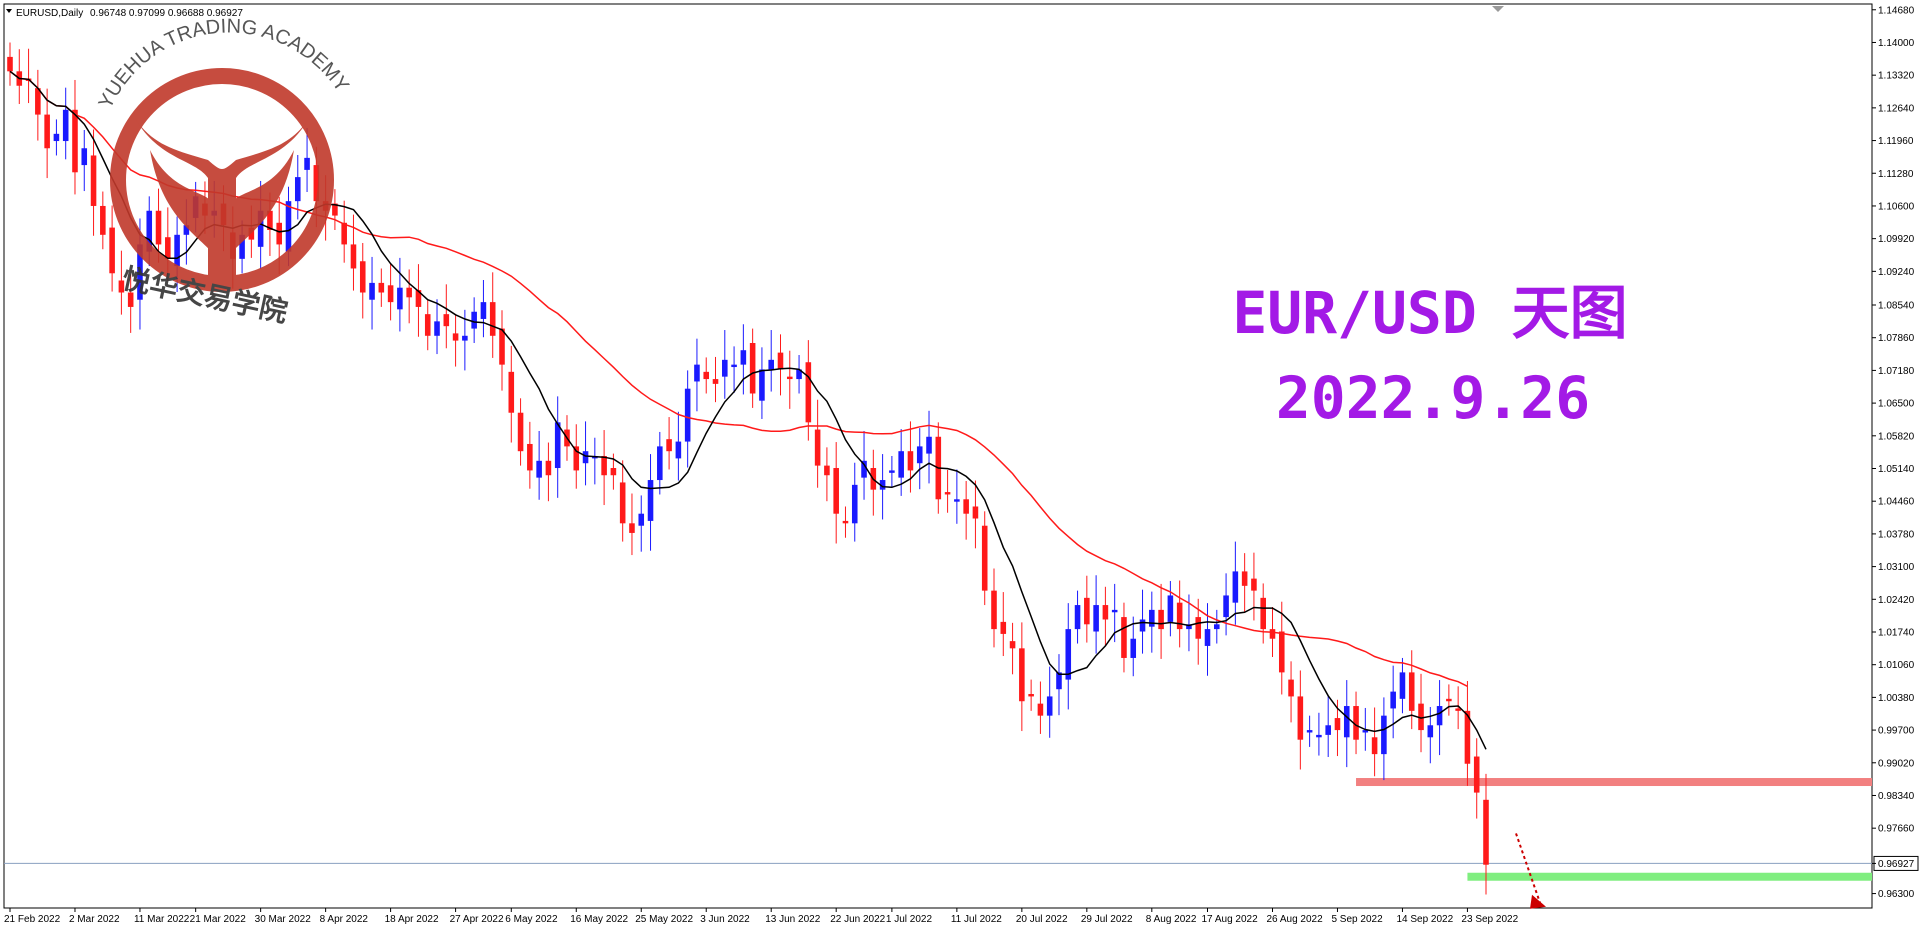 The height and width of the screenshot is (927, 1920). What do you see at coordinates (938, 829) in the screenshot?
I see `zones-layer` at bounding box center [938, 829].